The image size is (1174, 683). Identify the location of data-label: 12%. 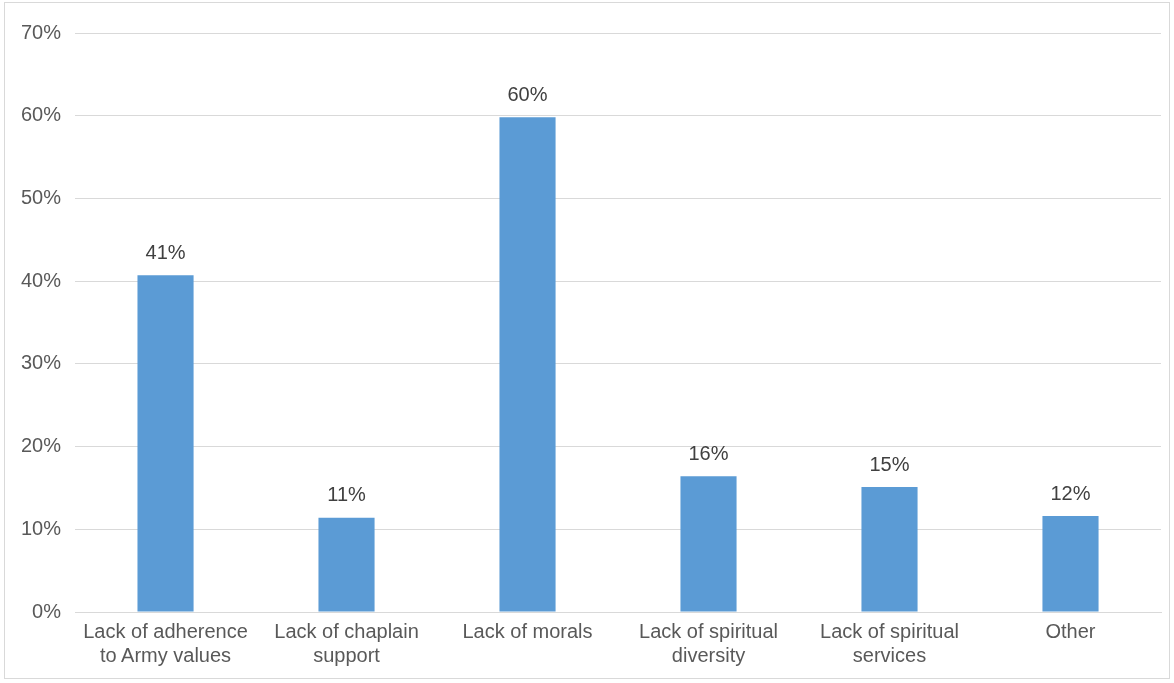
(1070, 492).